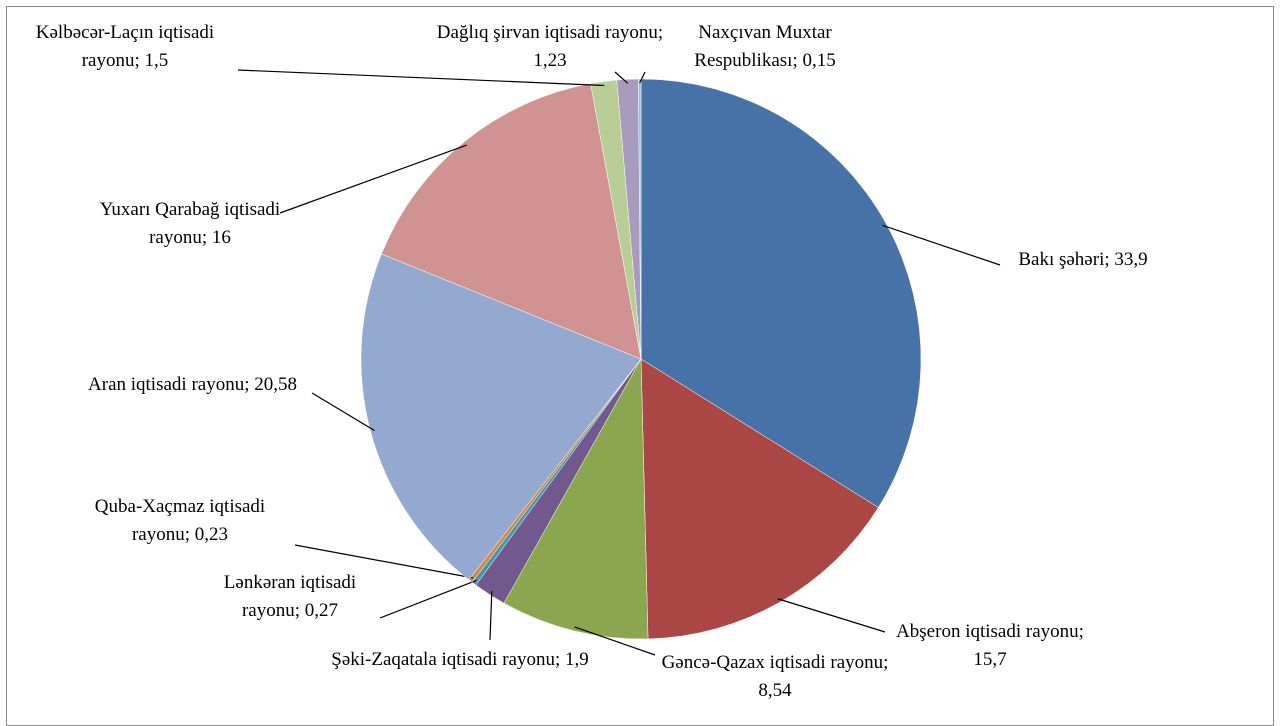  I want to click on label-category: Dağlıq şirvan iqtisadi rayonu, so click(547, 32).